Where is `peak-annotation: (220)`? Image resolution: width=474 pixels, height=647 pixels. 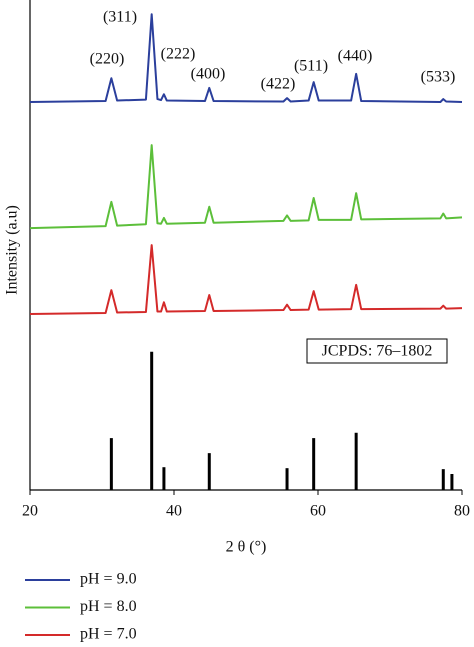
peak-annotation: (220) is located at coordinates (107, 59).